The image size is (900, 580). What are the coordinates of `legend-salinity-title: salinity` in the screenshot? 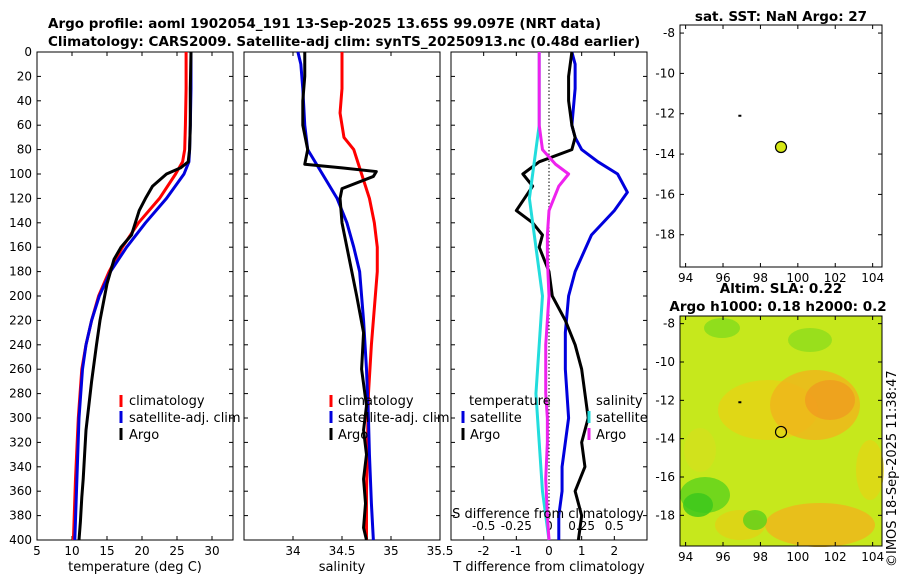 It's located at (619, 401).